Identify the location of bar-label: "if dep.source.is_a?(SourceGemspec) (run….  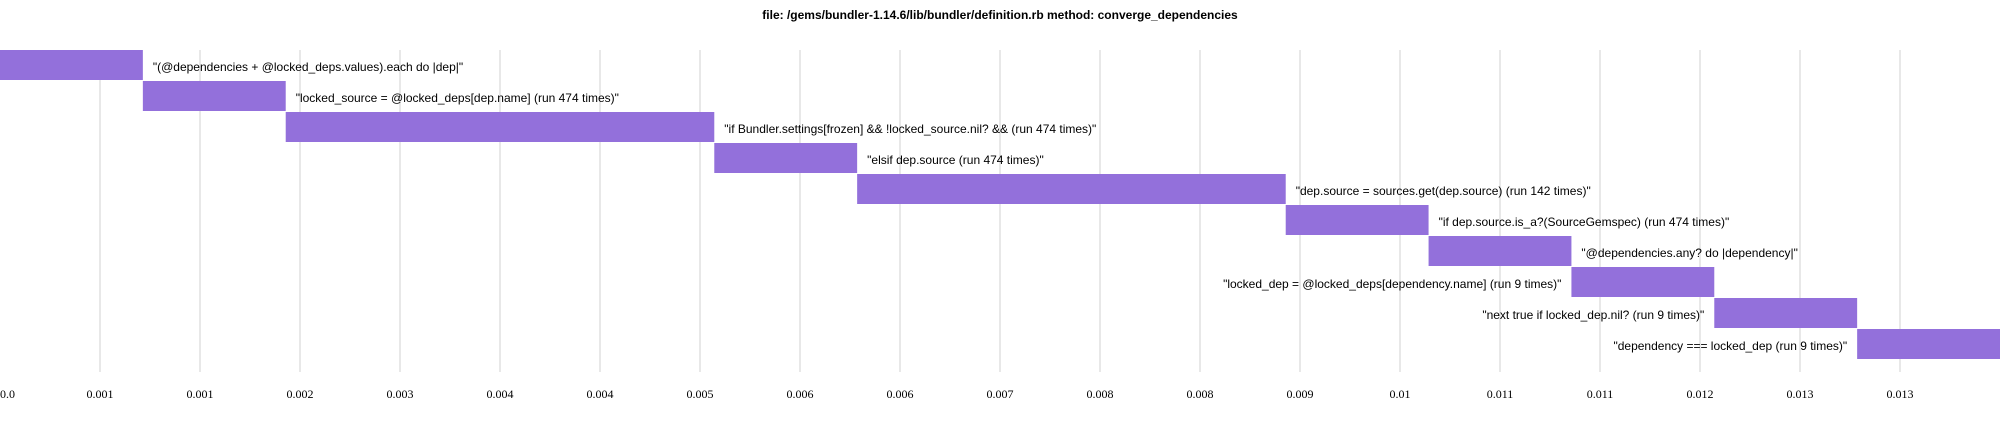
(1584, 222).